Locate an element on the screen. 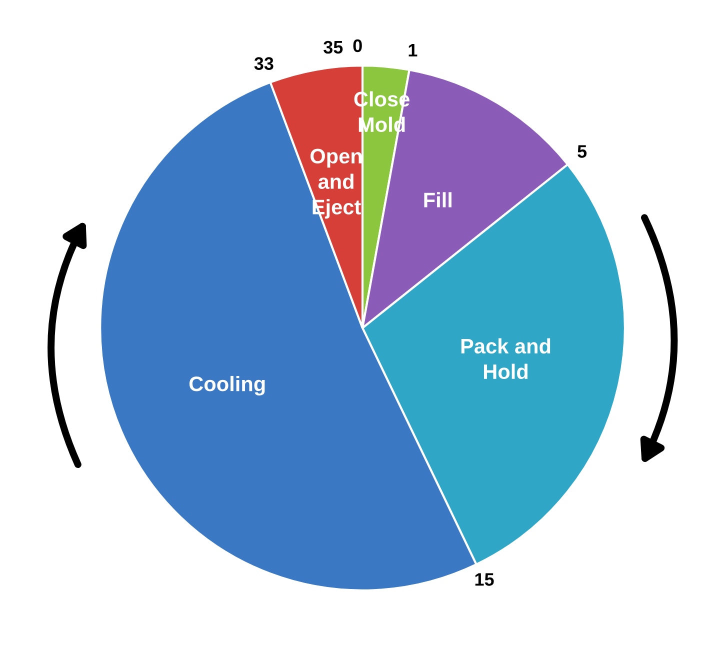 The width and height of the screenshot is (725, 656). text: 1 is located at coordinates (413, 50).